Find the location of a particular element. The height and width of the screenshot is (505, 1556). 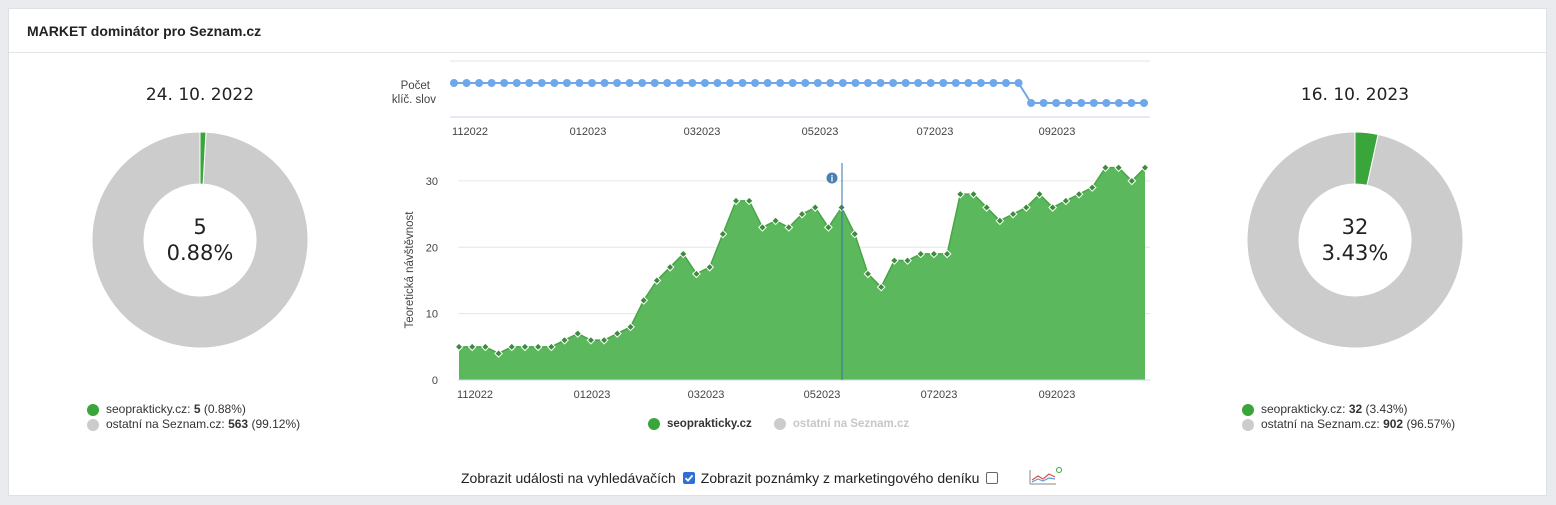

right-donut-chart is located at coordinates (1355, 240).